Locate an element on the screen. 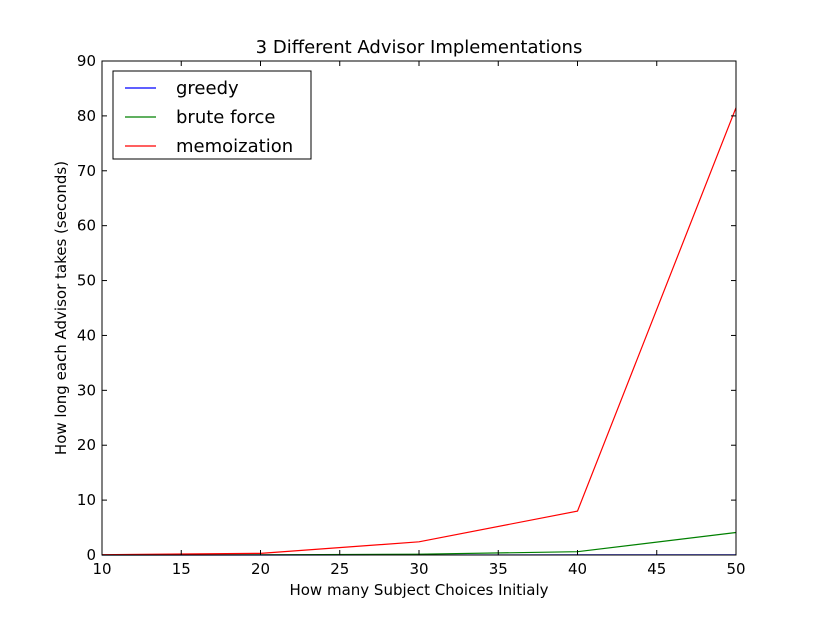 The width and height of the screenshot is (817, 617). legend-items: greedy brute force memoization is located at coordinates (209, 117).